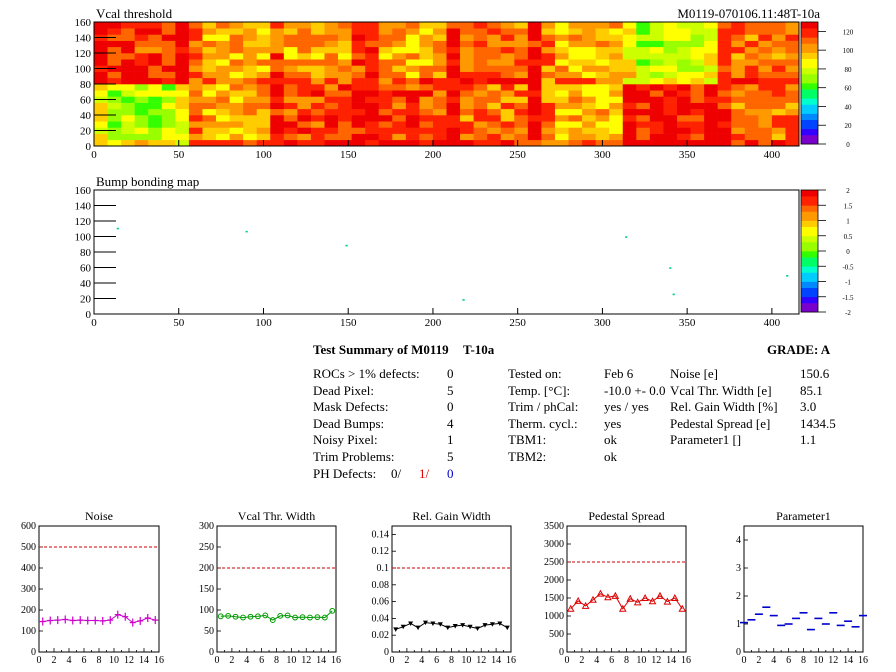  What do you see at coordinates (276, 516) in the screenshot?
I see `vcal-width-title: Vcal Thr. Width` at bounding box center [276, 516].